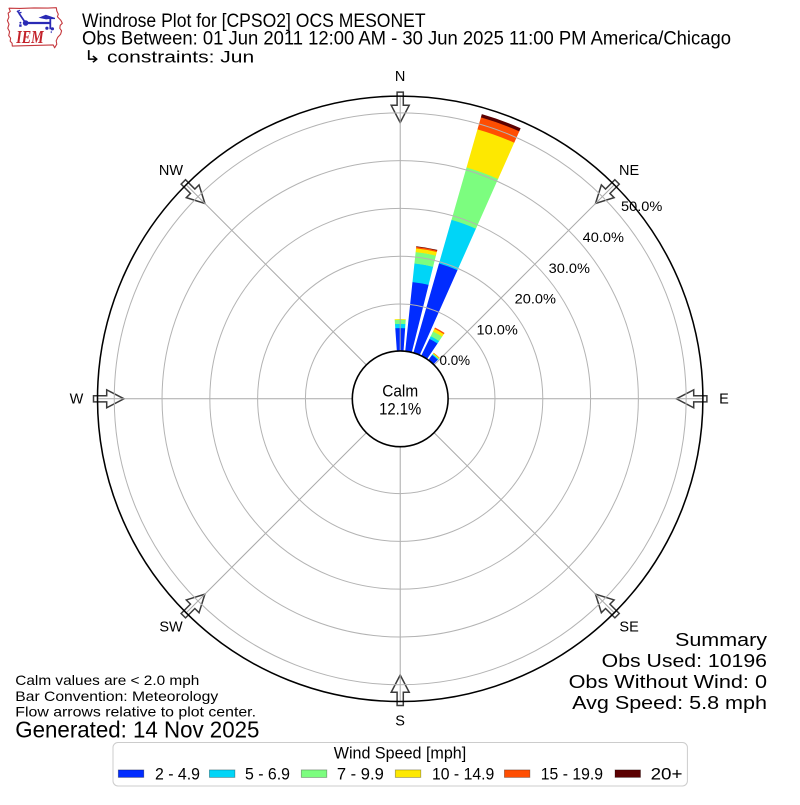 Image resolution: width=800 pixels, height=805 pixels. What do you see at coordinates (603, 237) in the screenshot?
I see `svg-text: 40.0%` at bounding box center [603, 237].